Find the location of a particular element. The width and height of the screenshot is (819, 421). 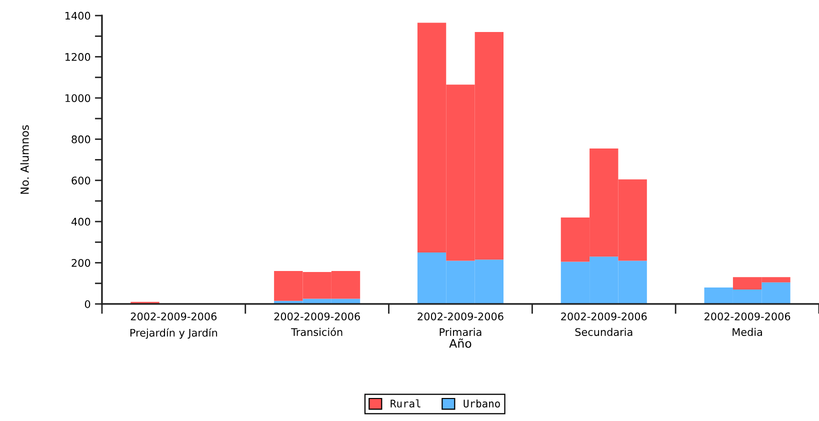

x-tick-label: 2002-2009-2006 Transición is located at coordinates (317, 324).